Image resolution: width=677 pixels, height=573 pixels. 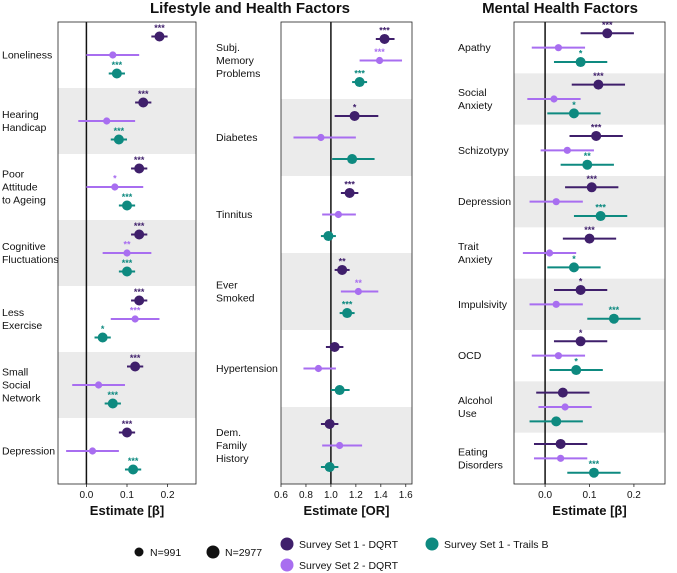 I want to click on category-label-line: Use, so click(x=467, y=414).